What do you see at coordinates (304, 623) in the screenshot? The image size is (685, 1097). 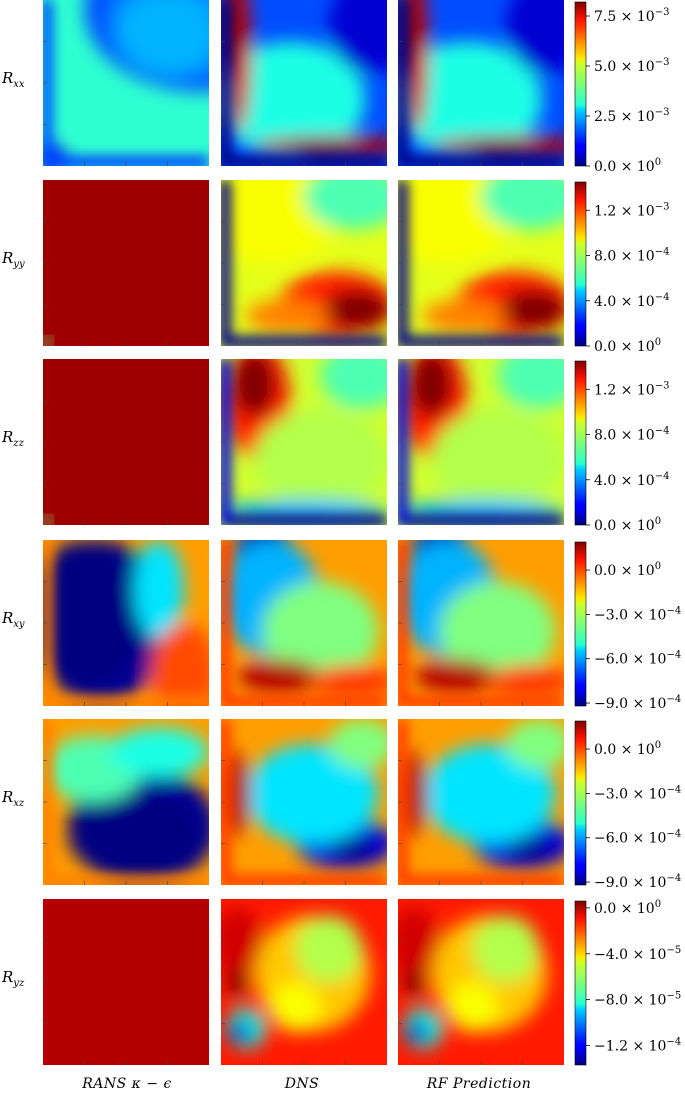 I see `heatmap-rxy-dns` at bounding box center [304, 623].